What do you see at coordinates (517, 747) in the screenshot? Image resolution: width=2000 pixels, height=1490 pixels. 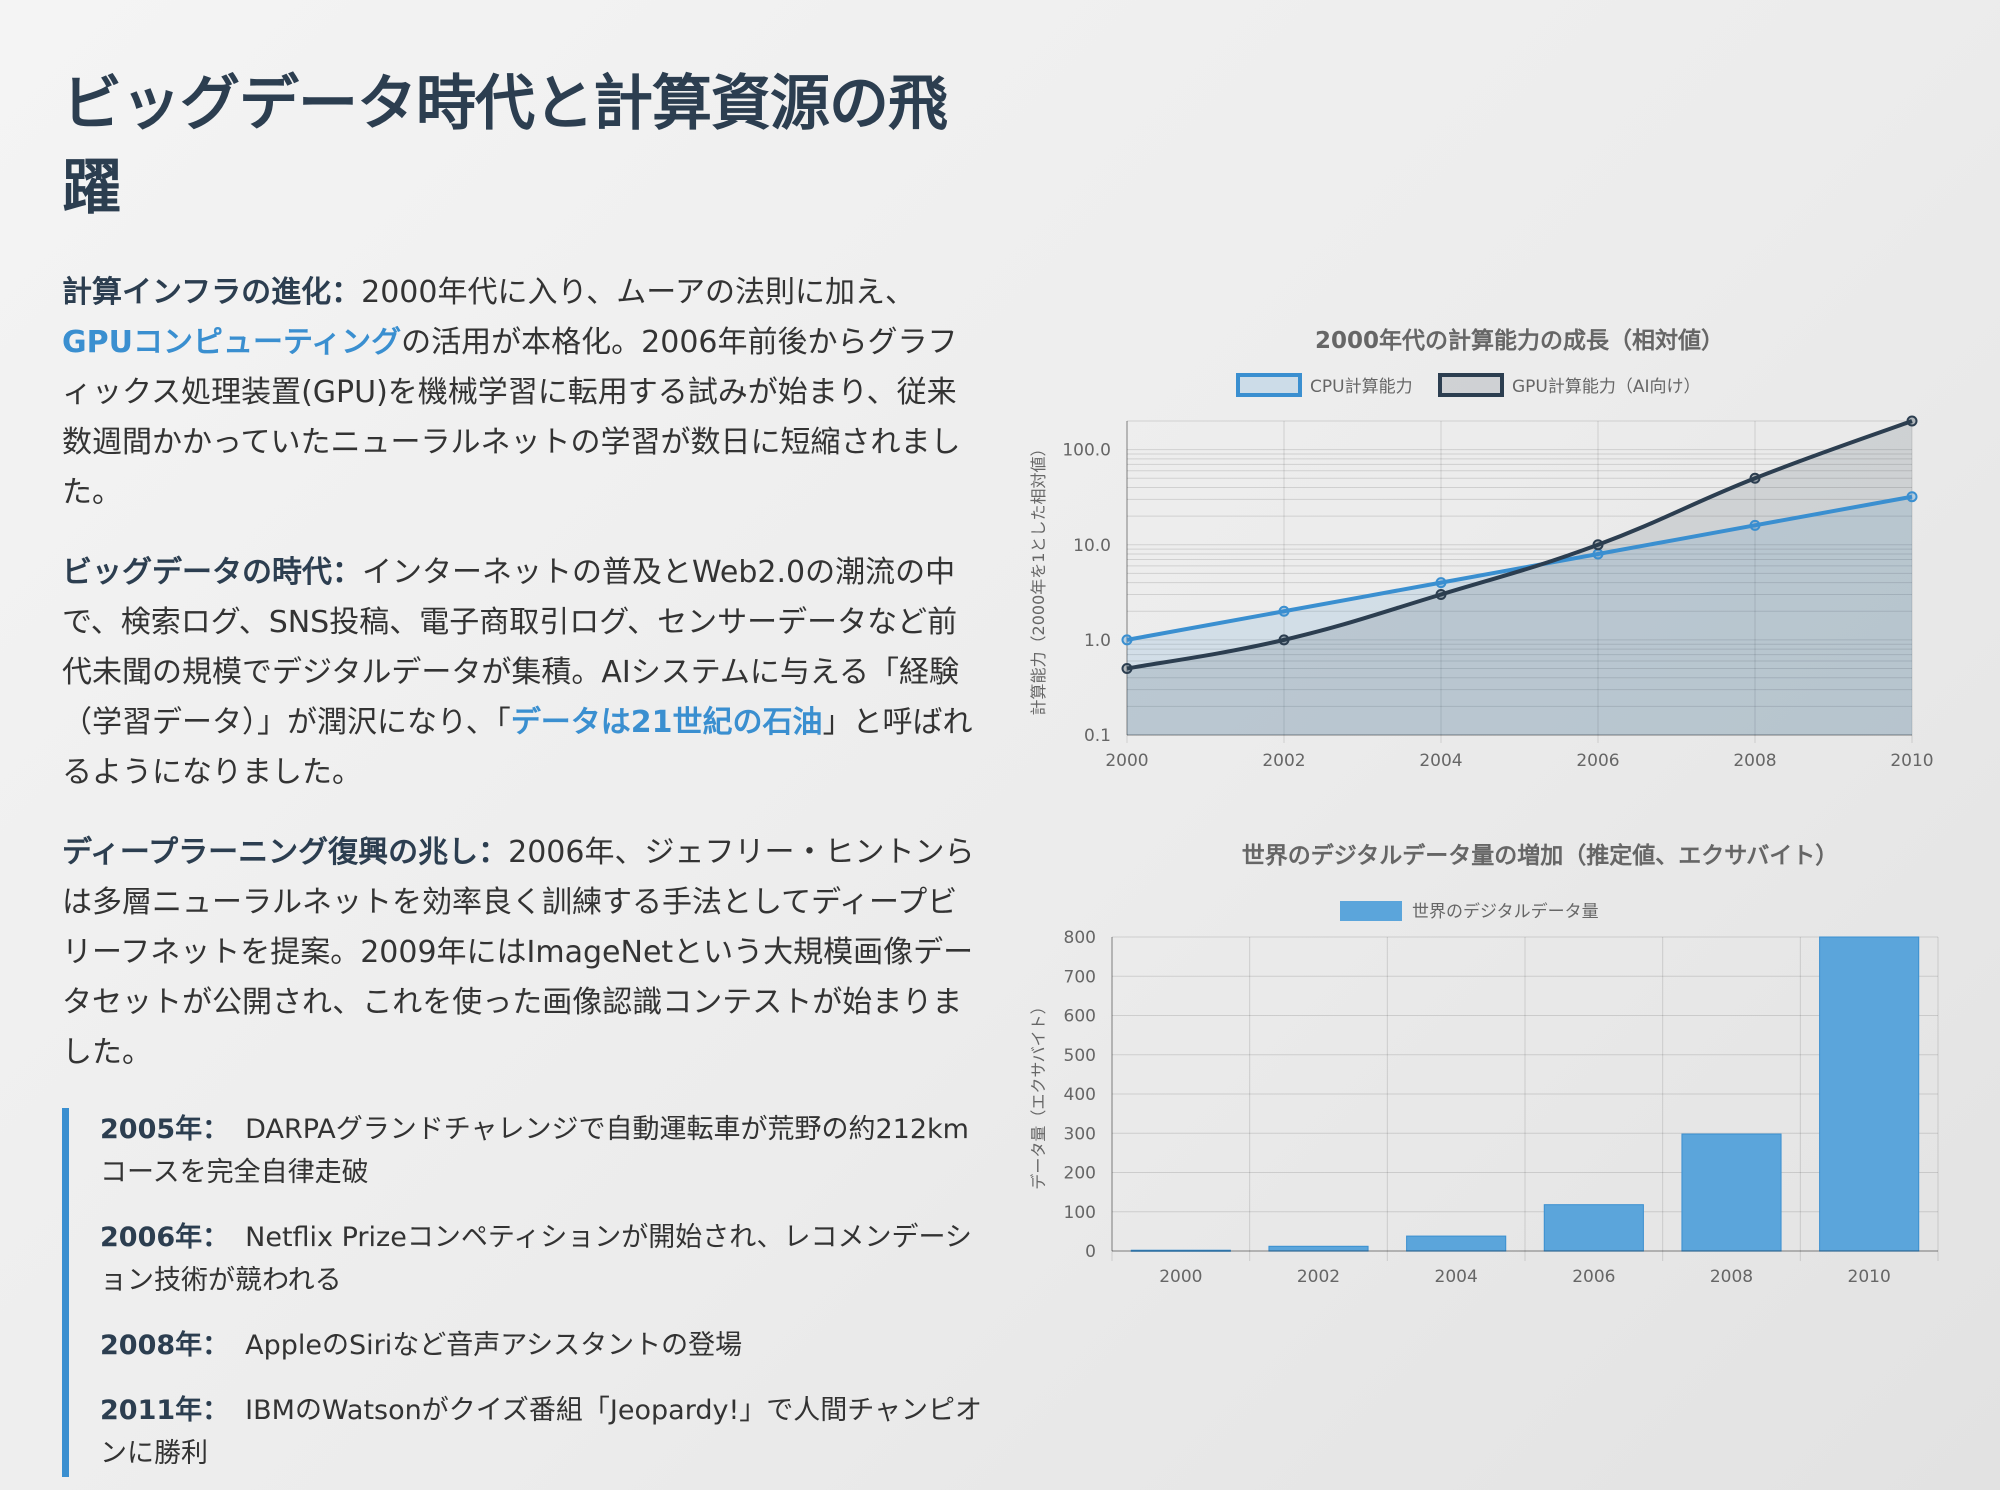 I see `section-text: 」と呼ばれるようになりました。` at bounding box center [517, 747].